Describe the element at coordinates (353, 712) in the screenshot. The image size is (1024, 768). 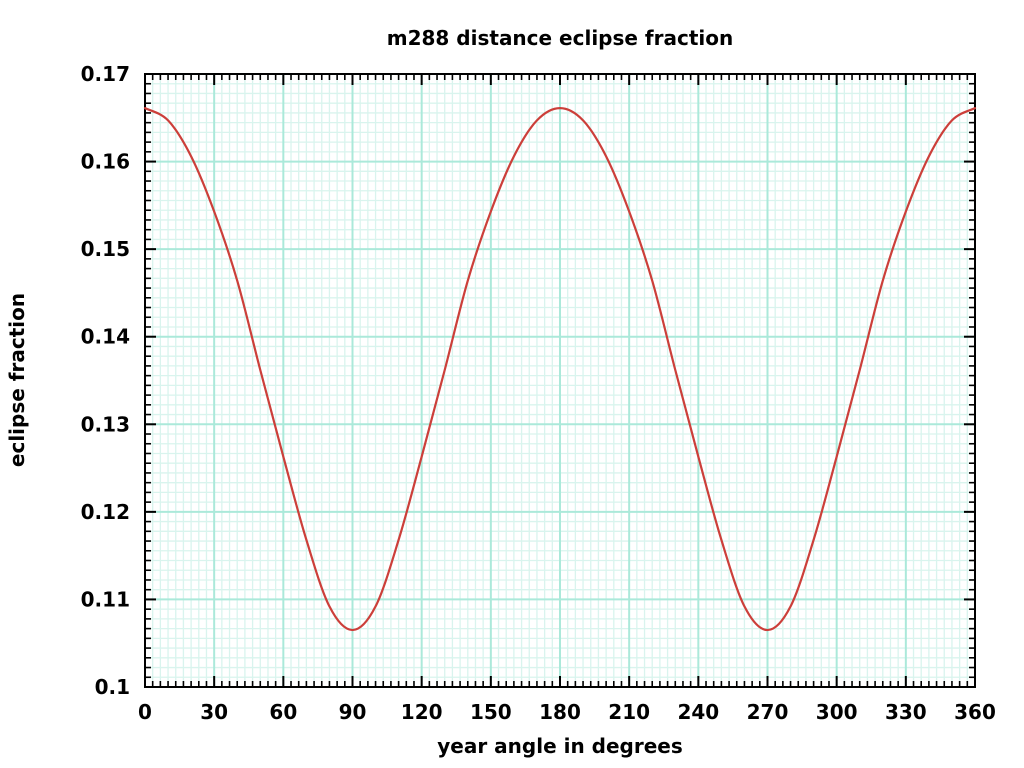
I see `x-tick-label: 90` at that location.